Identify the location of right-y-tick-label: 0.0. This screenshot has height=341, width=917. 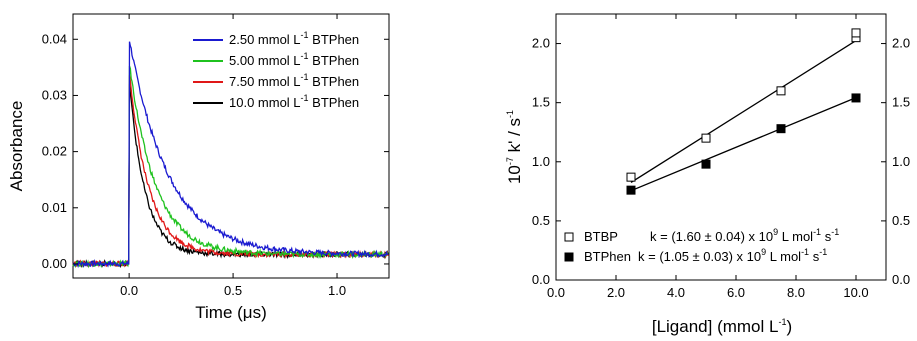
(541, 279).